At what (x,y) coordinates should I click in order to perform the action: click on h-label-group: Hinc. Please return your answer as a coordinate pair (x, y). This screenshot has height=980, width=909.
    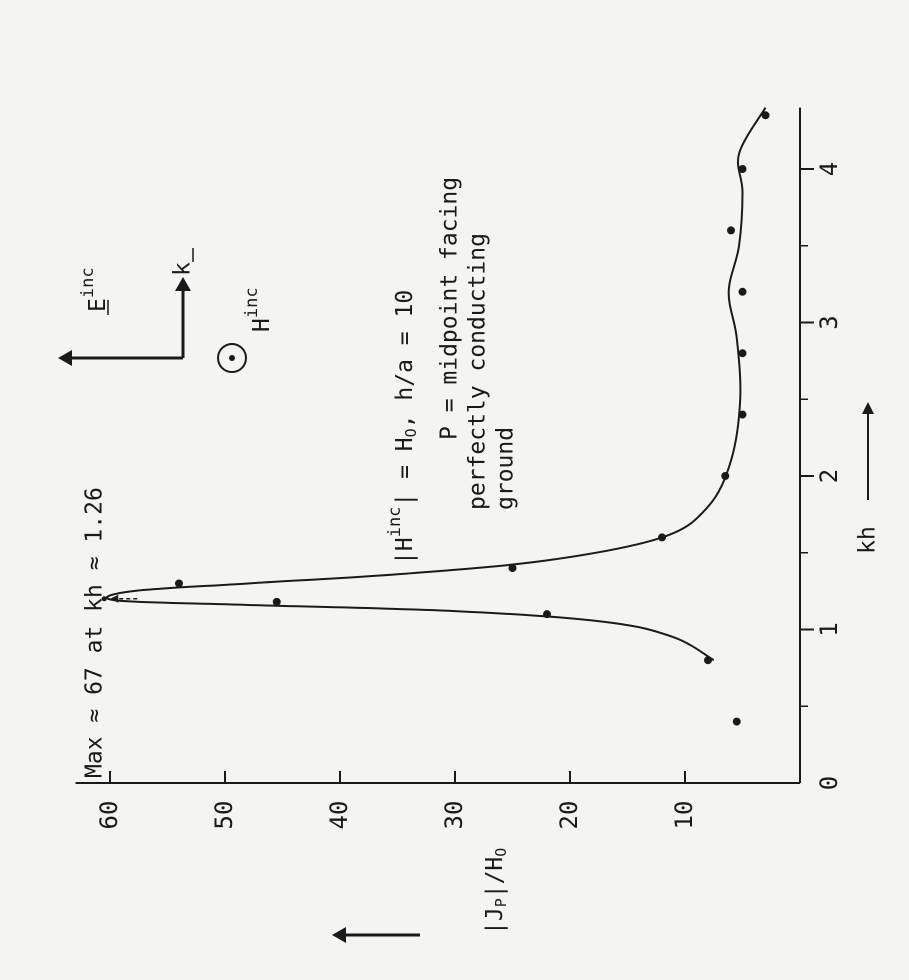
    Looking at the image, I should click on (258, 309).